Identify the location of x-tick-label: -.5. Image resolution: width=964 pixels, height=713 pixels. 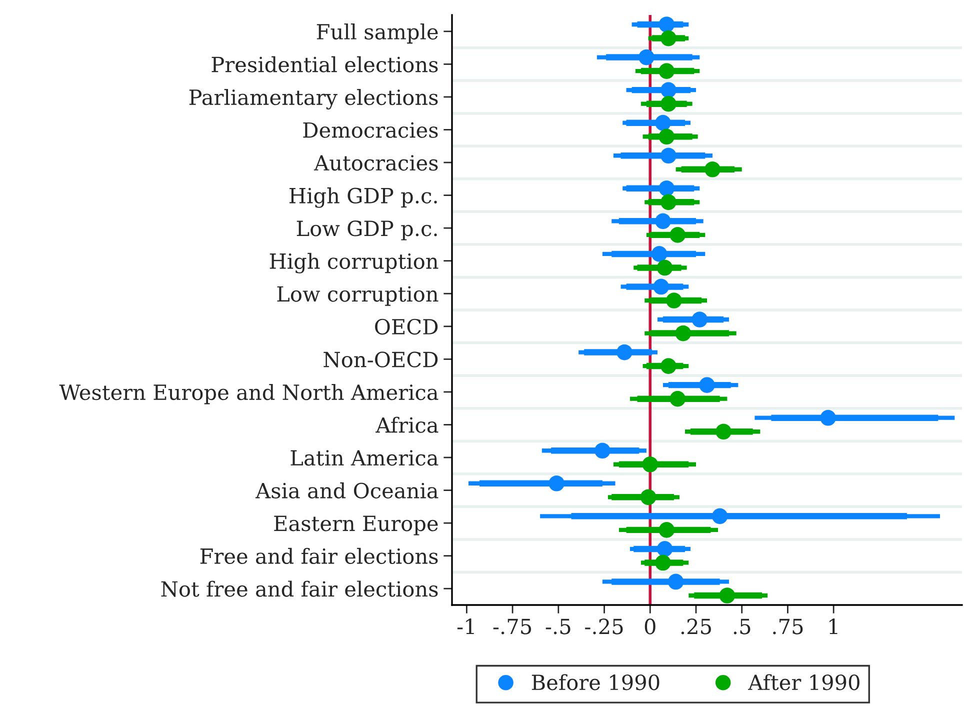
(558, 626).